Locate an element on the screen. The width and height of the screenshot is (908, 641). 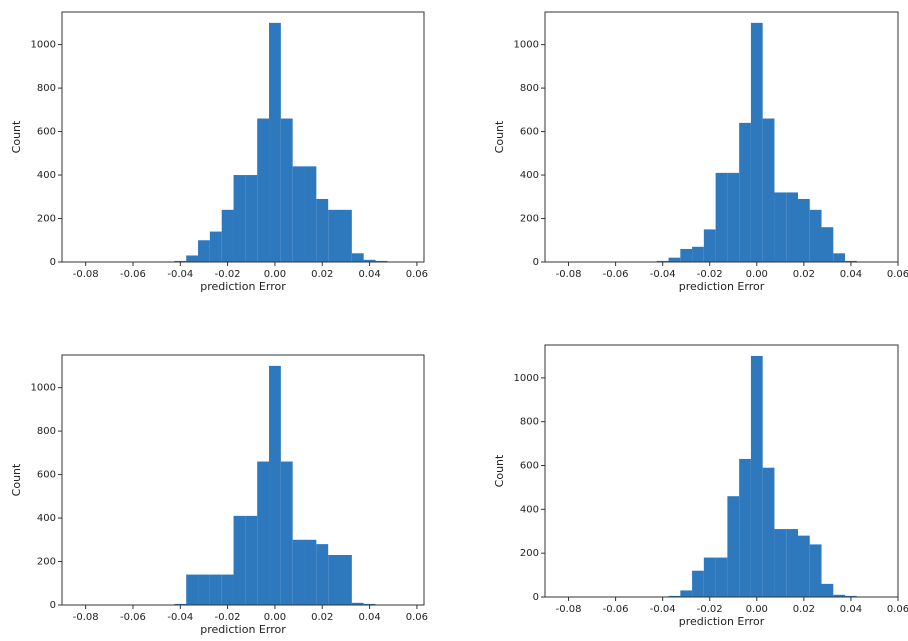
y-axis-label: Count is located at coordinates (16, 479).